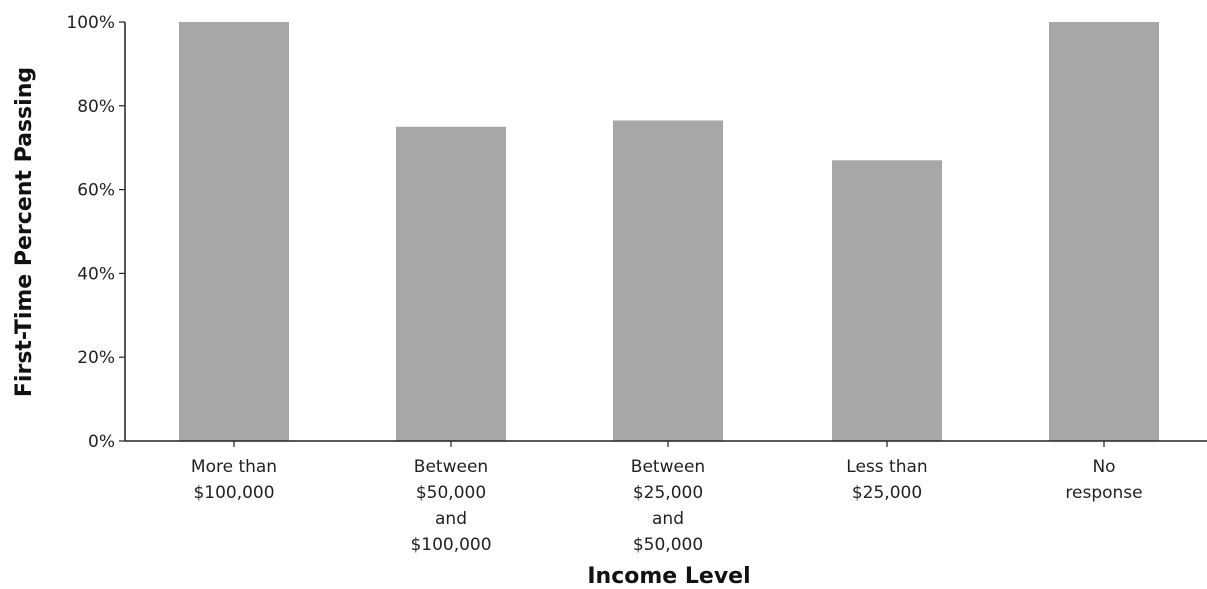  Describe the element at coordinates (96, 191) in the screenshot. I see `y-tick-label: 60%` at that location.